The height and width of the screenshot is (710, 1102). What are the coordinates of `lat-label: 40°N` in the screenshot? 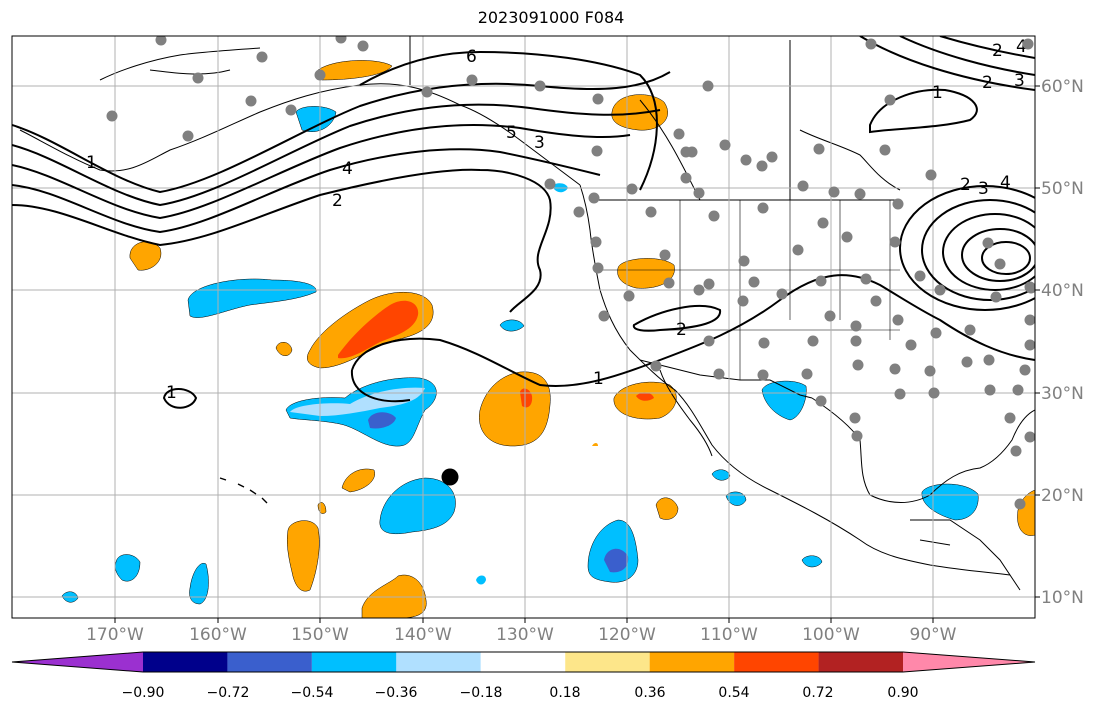 It's located at (1062, 291).